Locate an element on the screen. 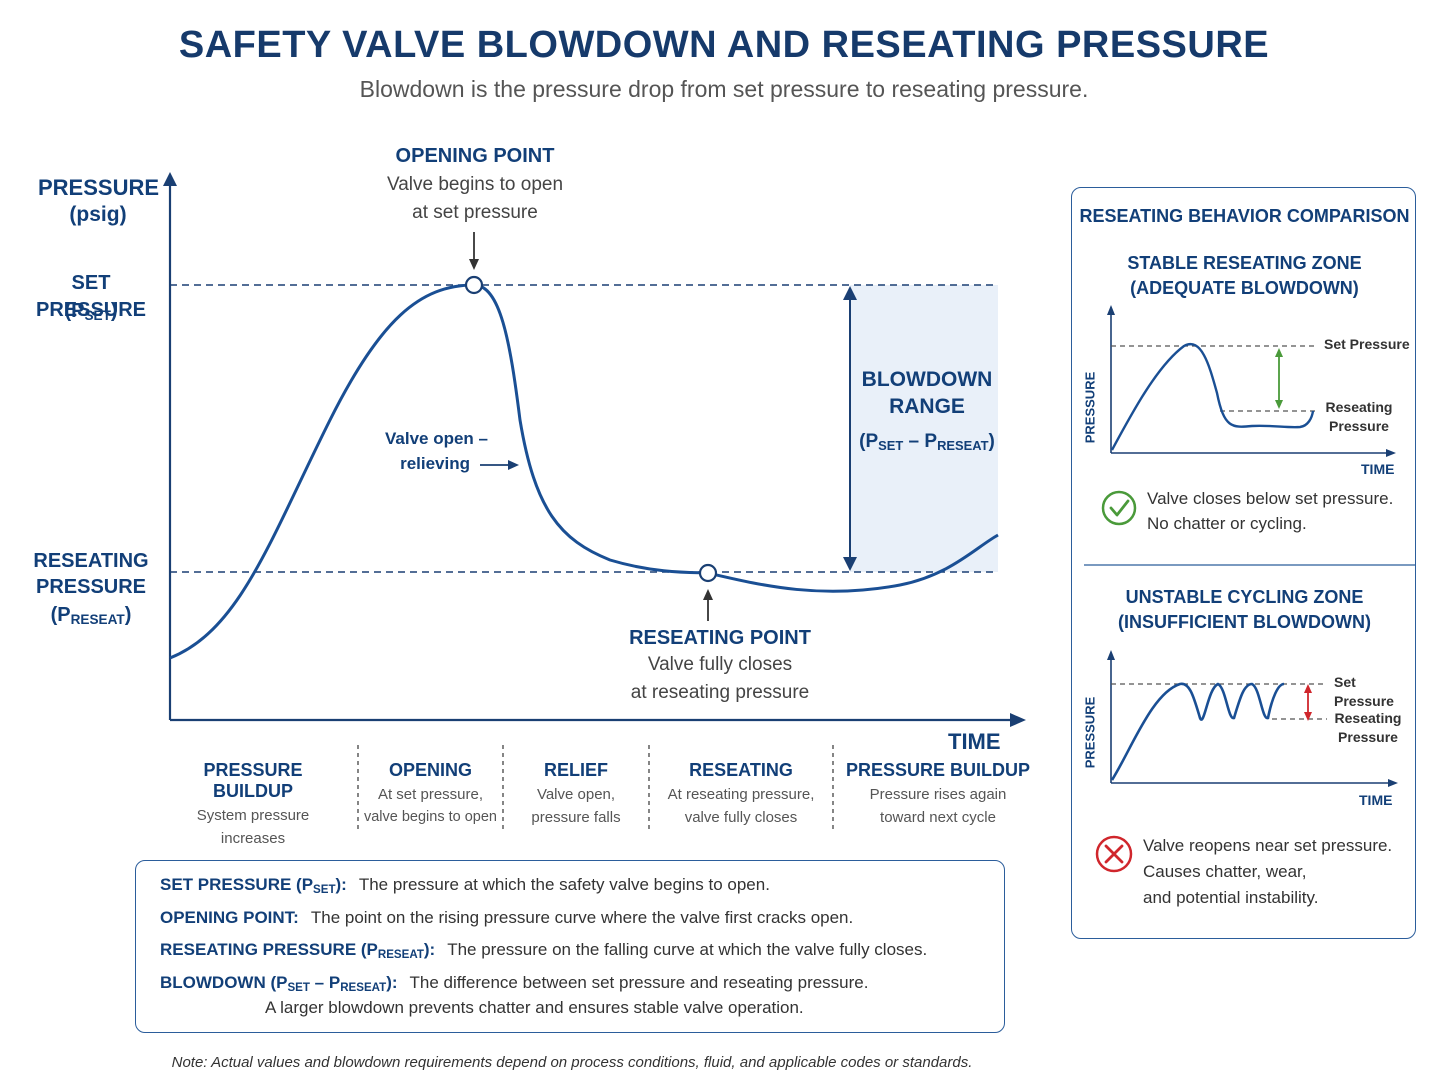 The height and width of the screenshot is (1086, 1448). unstable-reseat-label-2: Pressure is located at coordinates (1368, 737).